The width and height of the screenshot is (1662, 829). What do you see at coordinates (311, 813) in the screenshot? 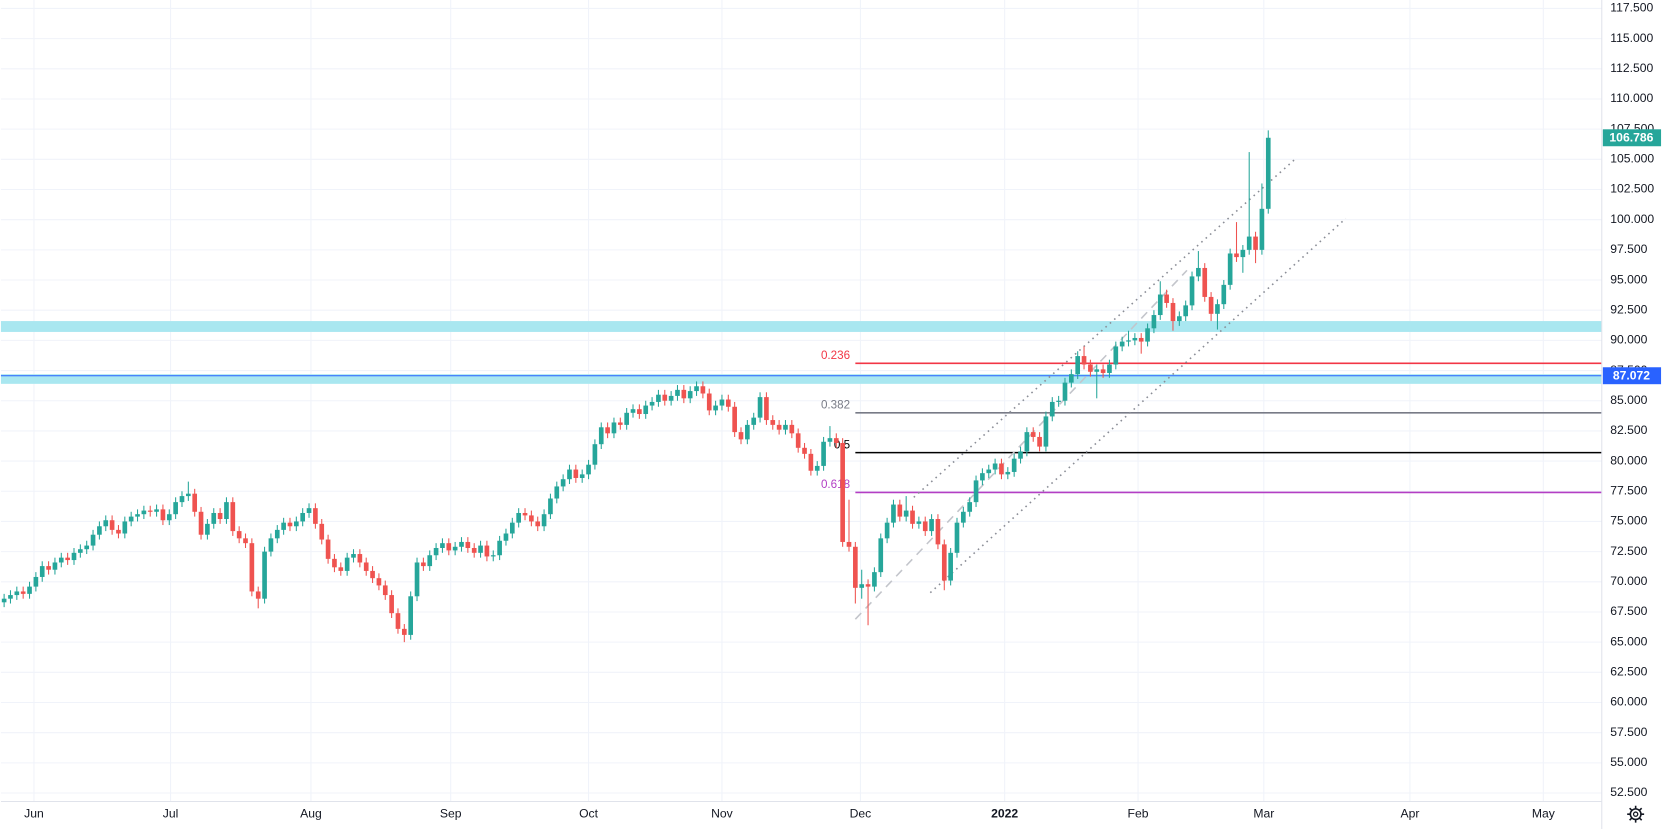
I see `x-tick-label: Aug` at bounding box center [311, 813].